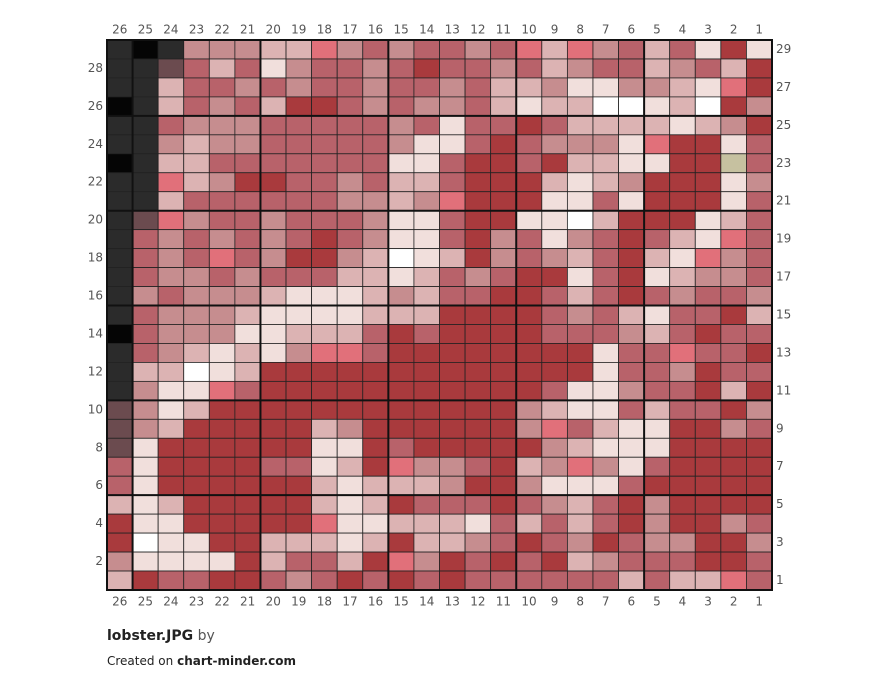 The height and width of the screenshot is (693, 878). What do you see at coordinates (99, 447) in the screenshot?
I see `row-label: 8` at bounding box center [99, 447].